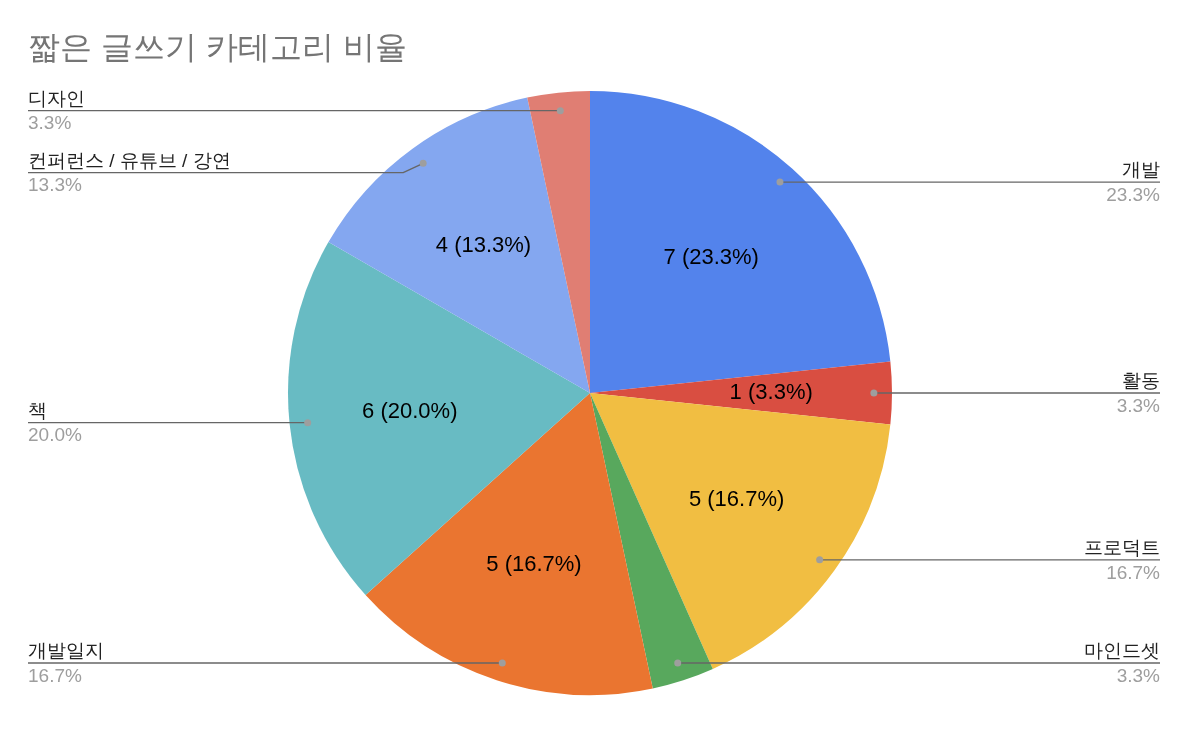  I want to click on slice-label: 마인드셋, so click(1122, 650).